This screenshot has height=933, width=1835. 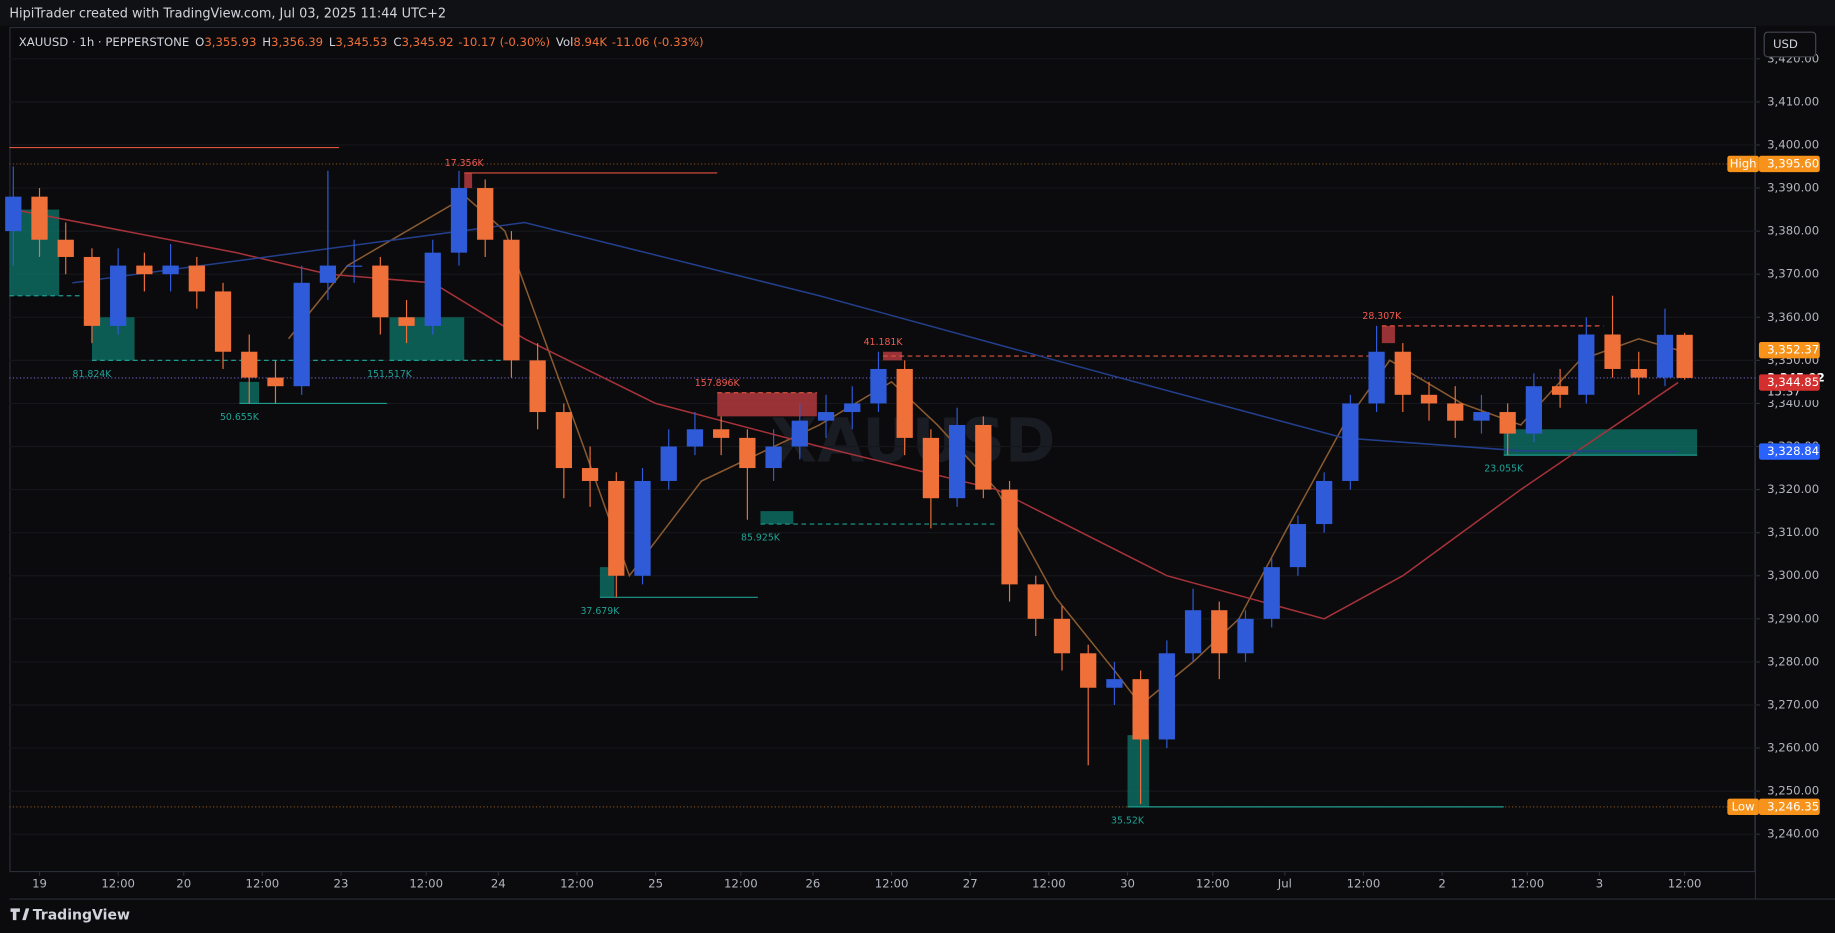 What do you see at coordinates (1793, 382) in the screenshot?
I see `price-tag-label: 3,344.85` at bounding box center [1793, 382].